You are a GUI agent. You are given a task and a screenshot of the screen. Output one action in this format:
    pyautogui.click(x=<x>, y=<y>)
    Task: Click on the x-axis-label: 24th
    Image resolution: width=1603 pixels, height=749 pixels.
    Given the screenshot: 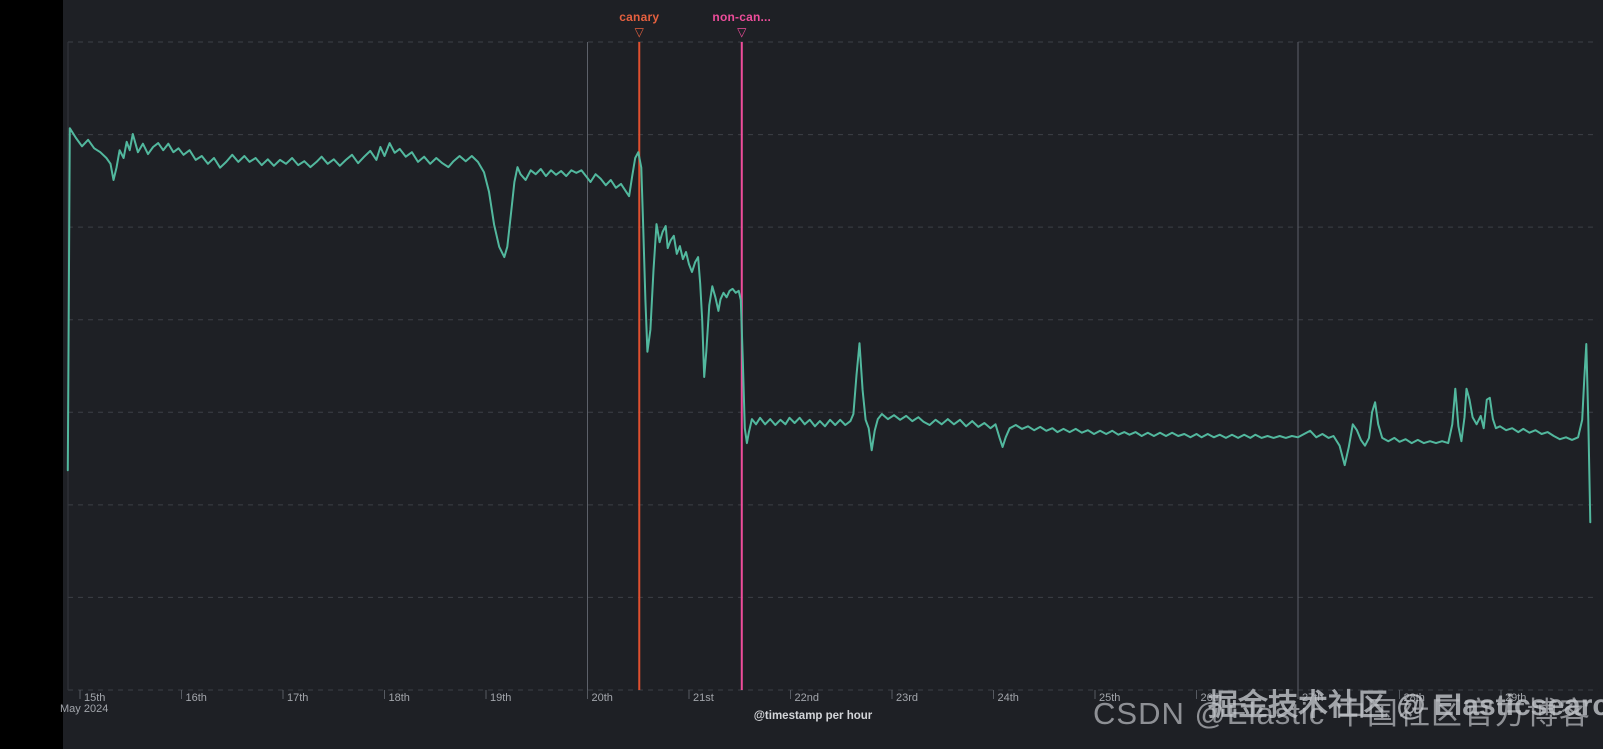 What is the action you would take?
    pyautogui.click(x=1008, y=698)
    